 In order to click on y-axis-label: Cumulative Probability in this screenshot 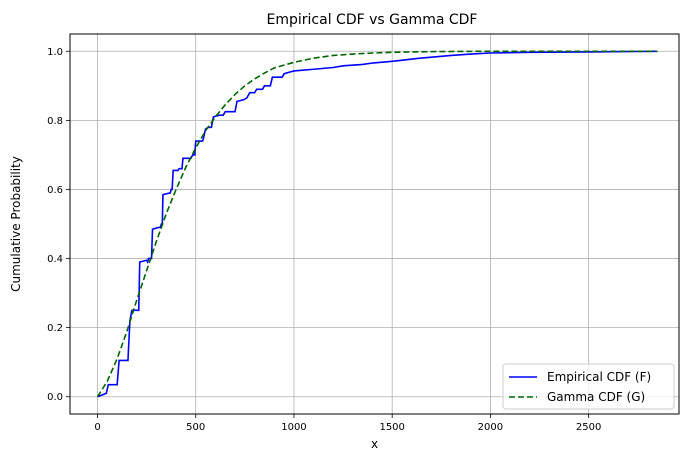, I will do `click(16, 224)`.